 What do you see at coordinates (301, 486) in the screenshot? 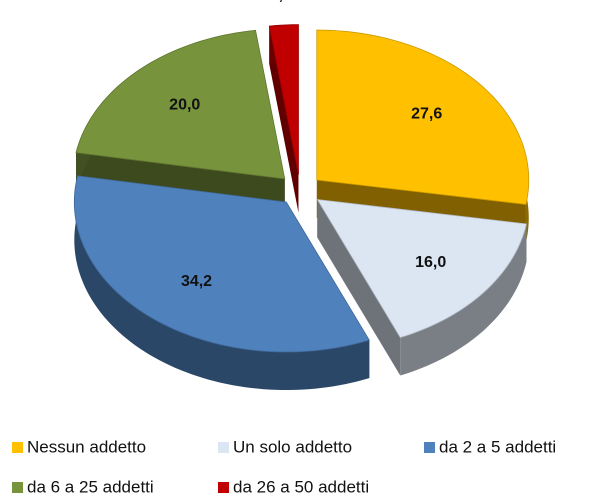
I see `legend-label: da 26 a 50 addetti` at bounding box center [301, 486].